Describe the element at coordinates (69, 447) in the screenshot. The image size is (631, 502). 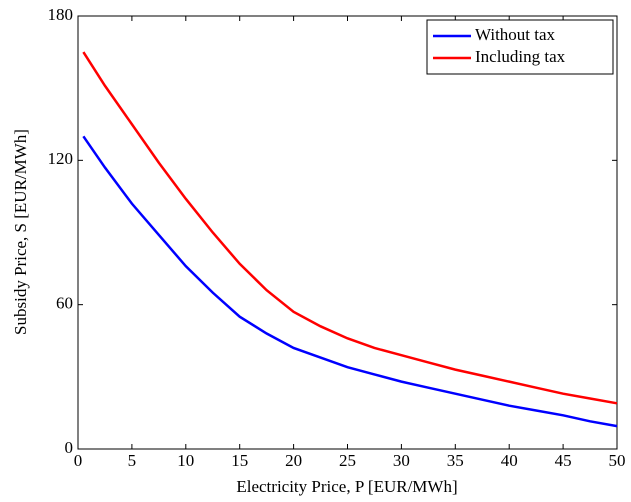
I see `y-tick-label: 0` at that location.